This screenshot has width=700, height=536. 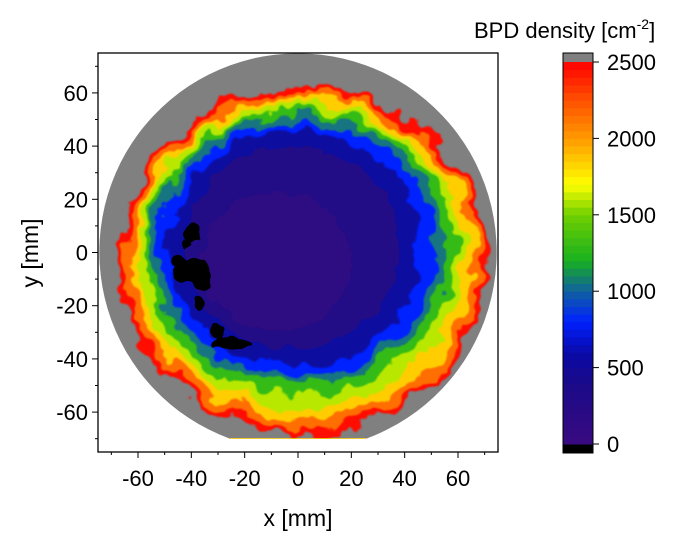 What do you see at coordinates (191, 478) in the screenshot?
I see `x-tick-label: -40` at bounding box center [191, 478].